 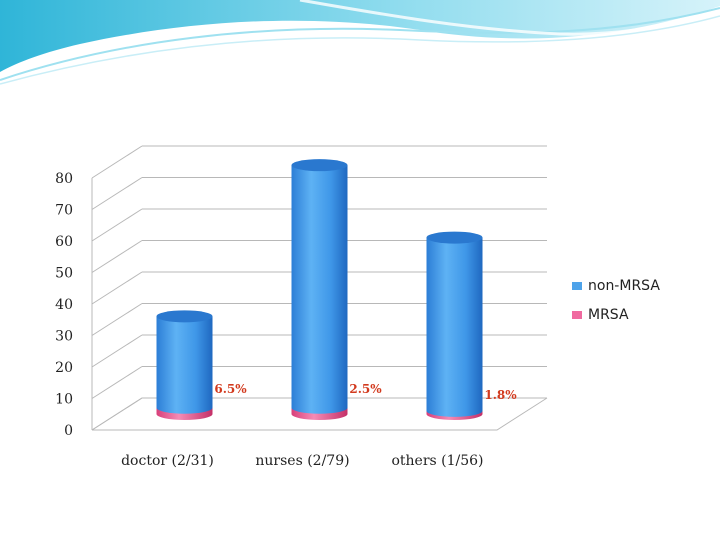 I want to click on y-tick-label: 80, so click(x=64, y=179).